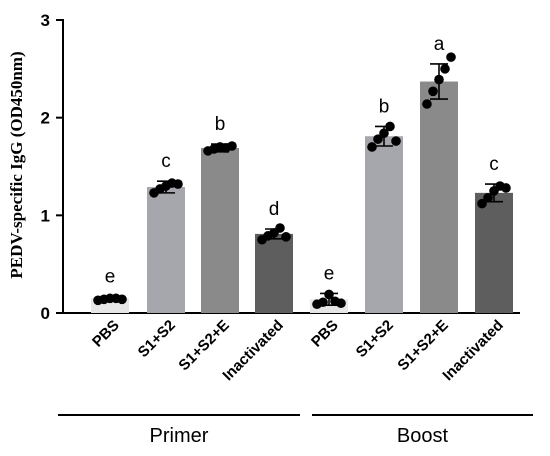 Image resolution: width=550 pixels, height=456 pixels. Describe the element at coordinates (274, 209) in the screenshot. I see `sig-letter-g0-b3: d` at that location.